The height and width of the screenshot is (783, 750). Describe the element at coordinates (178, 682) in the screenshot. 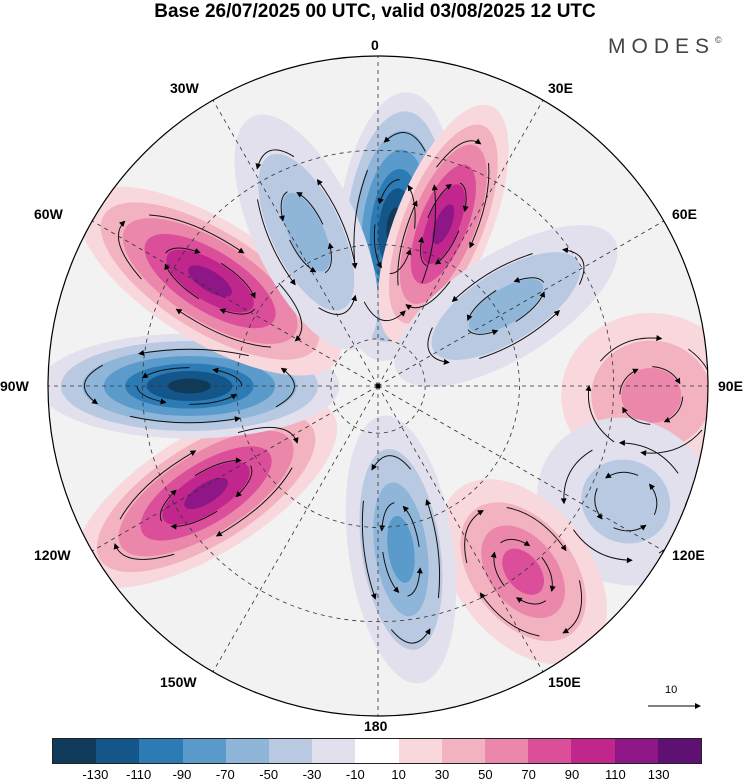

I see `lon-label-150w: 150W` at that location.